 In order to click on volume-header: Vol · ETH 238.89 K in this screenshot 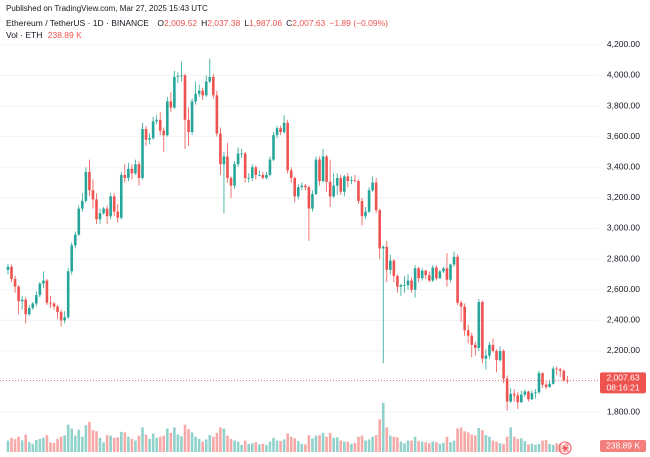, I will do `click(44, 35)`.